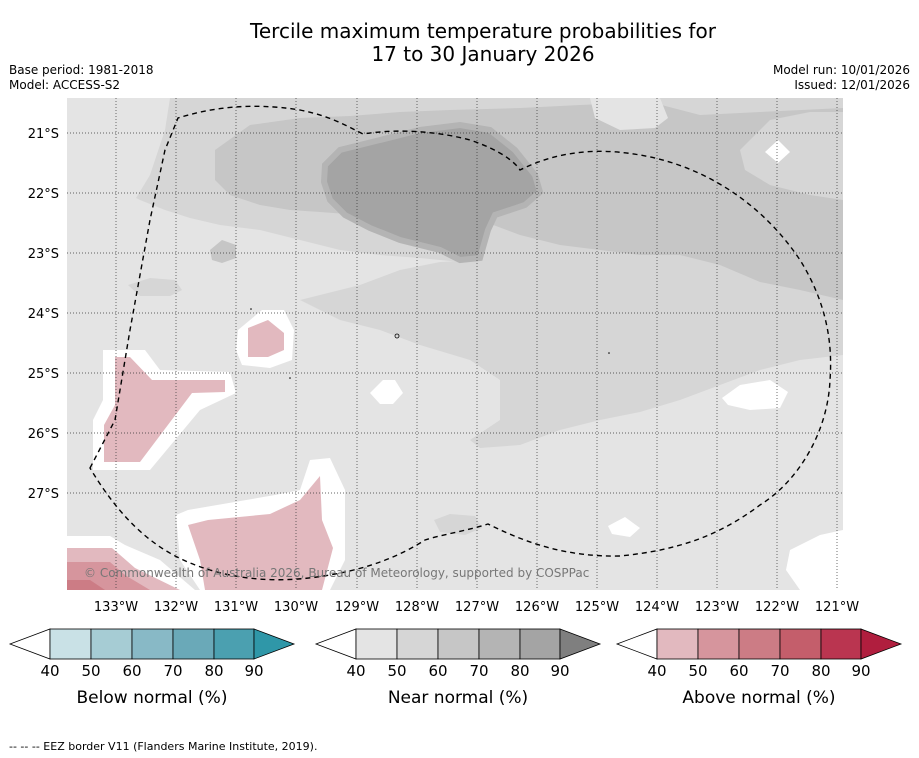  What do you see at coordinates (274, 644) in the screenshot?
I see `cb-below-extend-high` at bounding box center [274, 644].